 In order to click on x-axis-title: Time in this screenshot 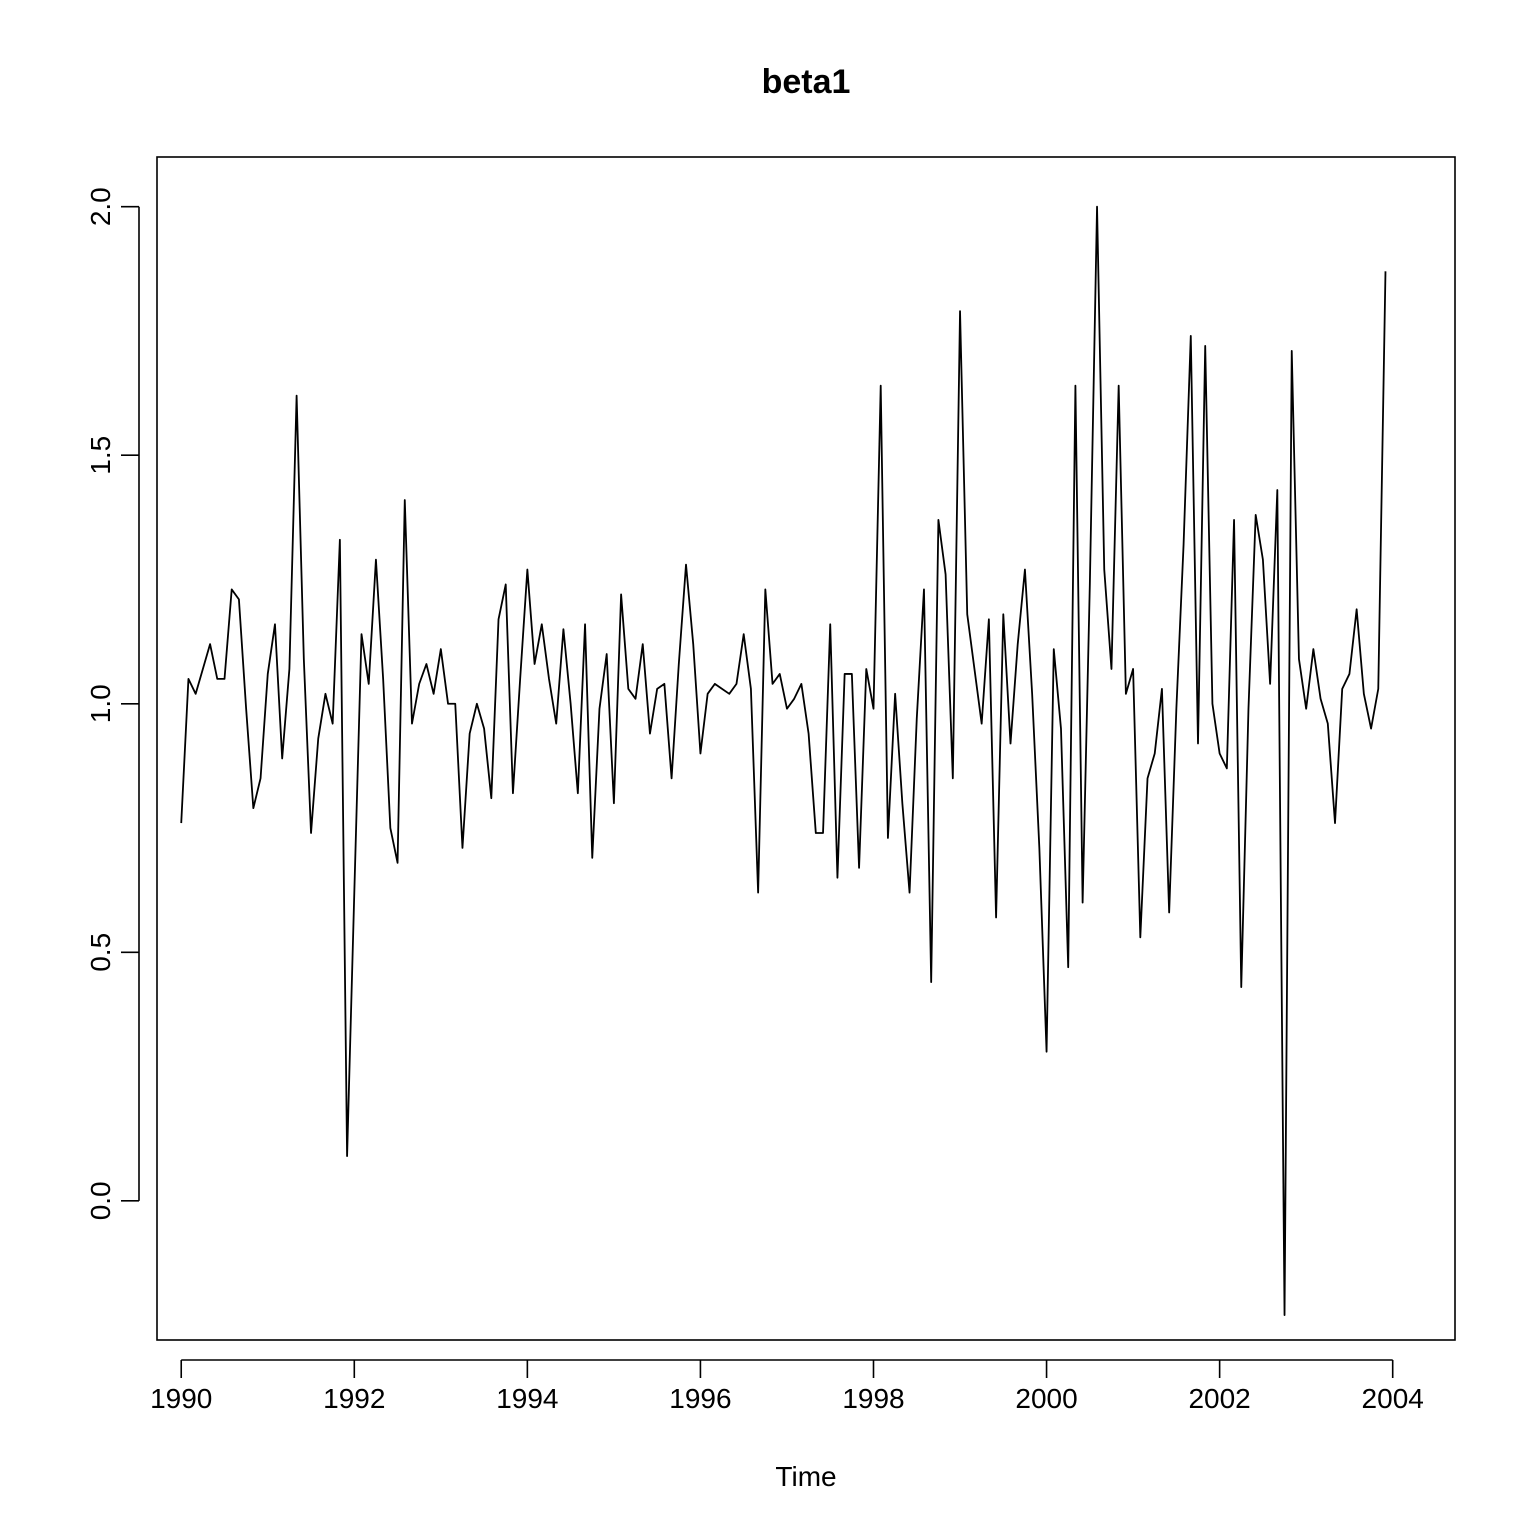, I will do `click(805, 1476)`.